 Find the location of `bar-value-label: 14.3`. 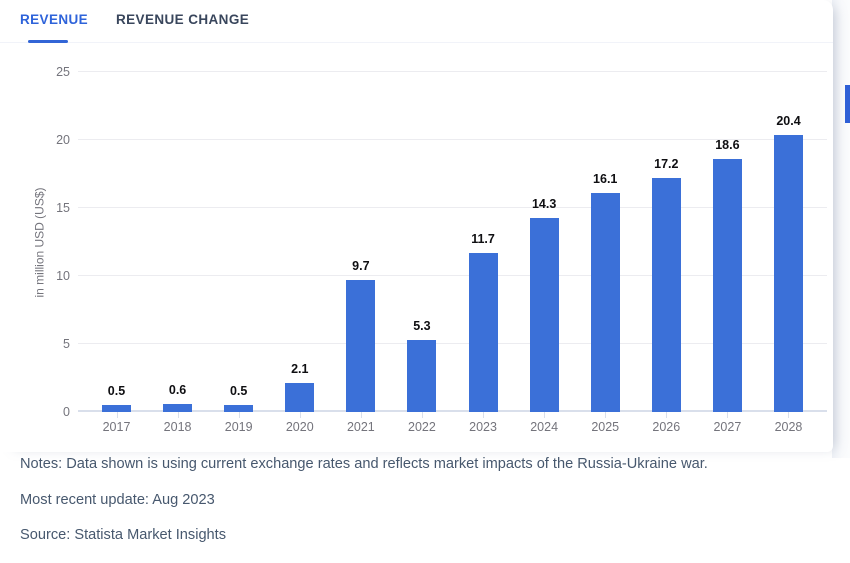

bar-value-label: 14.3 is located at coordinates (544, 203).